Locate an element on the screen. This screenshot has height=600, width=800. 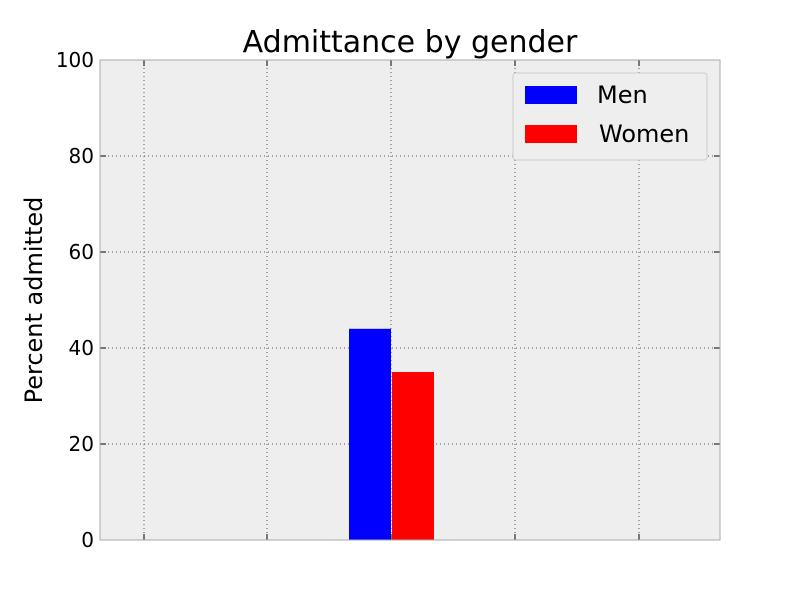
legend-swatch-women is located at coordinates (551, 134).